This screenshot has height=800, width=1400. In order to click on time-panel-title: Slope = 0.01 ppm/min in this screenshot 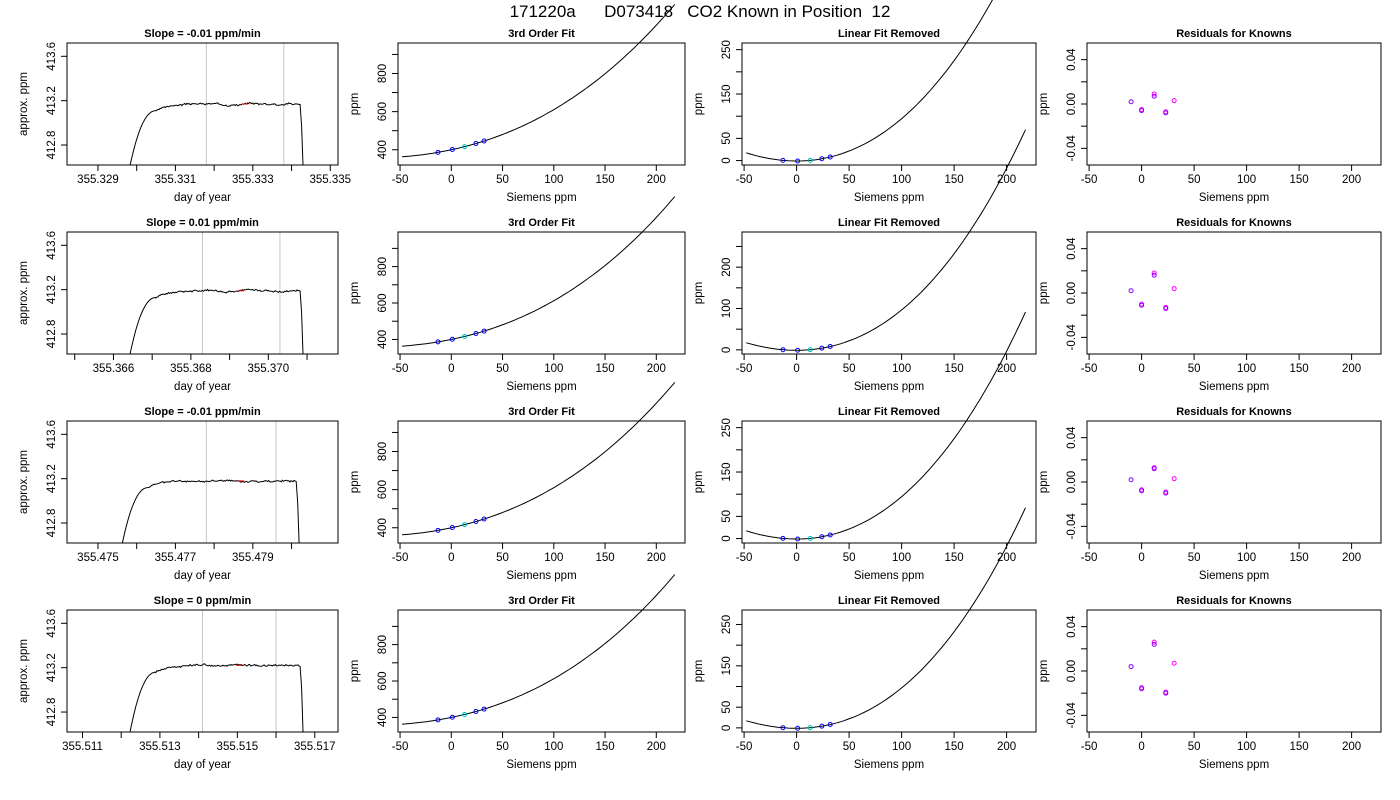, I will do `click(202, 223)`.